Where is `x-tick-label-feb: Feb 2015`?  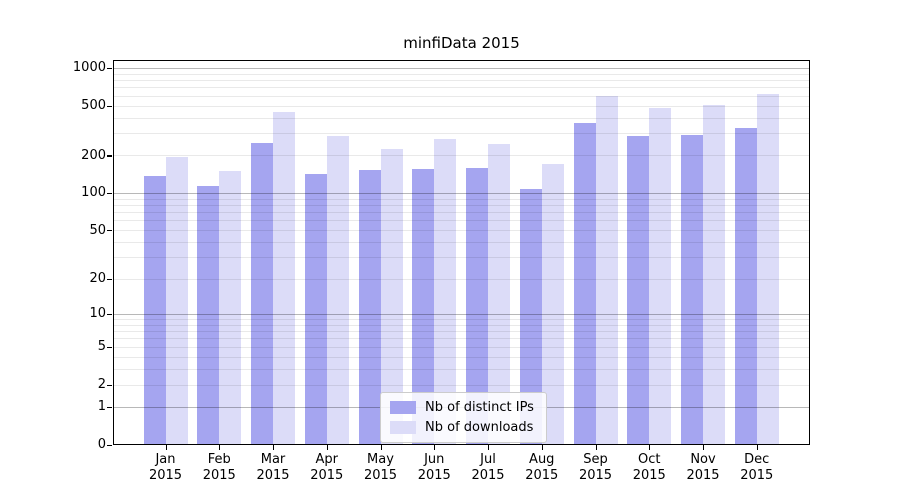 x-tick-label-feb: Feb 2015 is located at coordinates (219, 467).